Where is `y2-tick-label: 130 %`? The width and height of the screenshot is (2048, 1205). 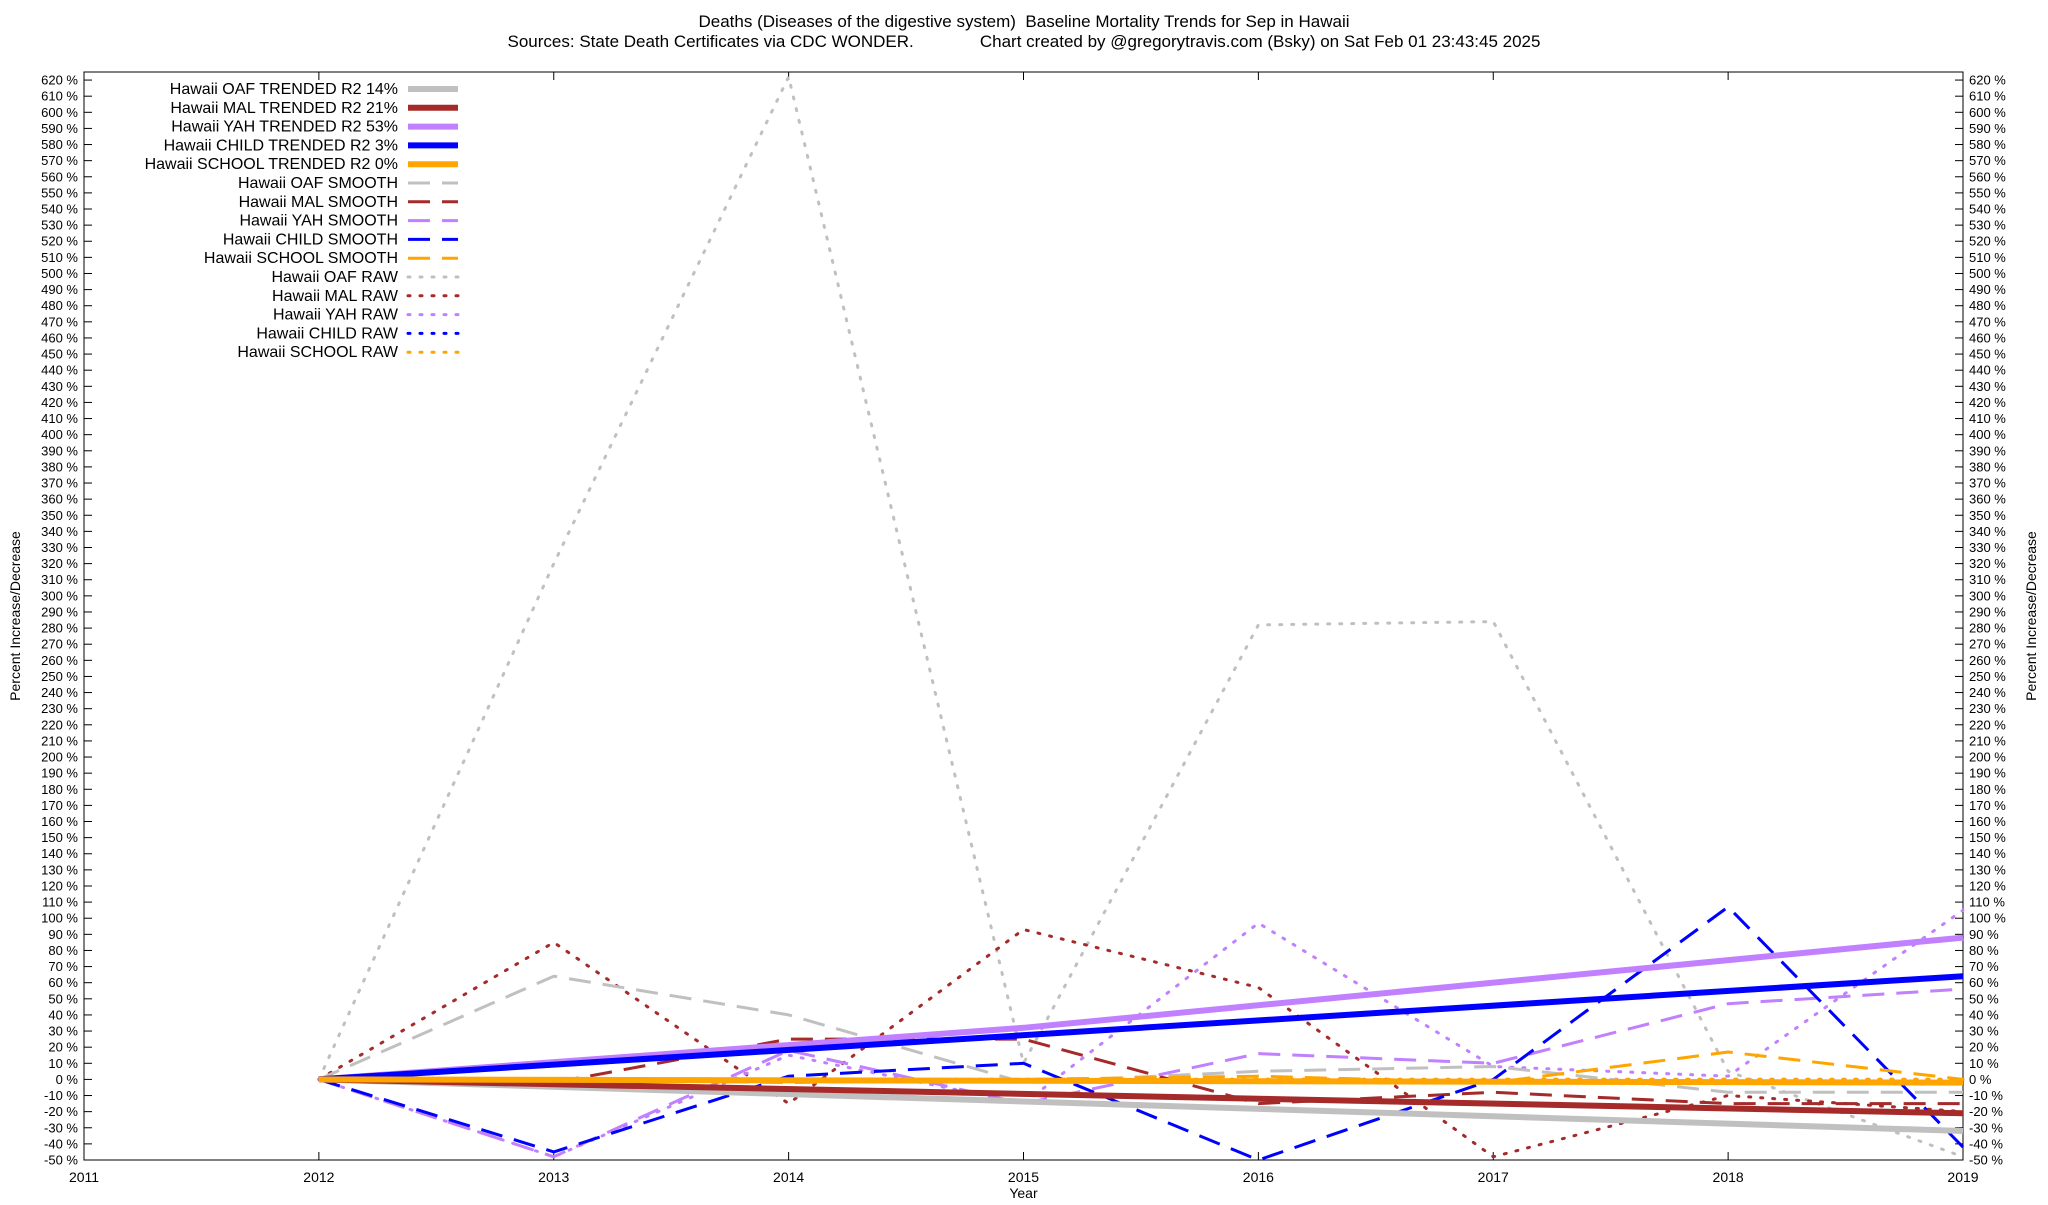
y2-tick-label: 130 % is located at coordinates (1987, 869).